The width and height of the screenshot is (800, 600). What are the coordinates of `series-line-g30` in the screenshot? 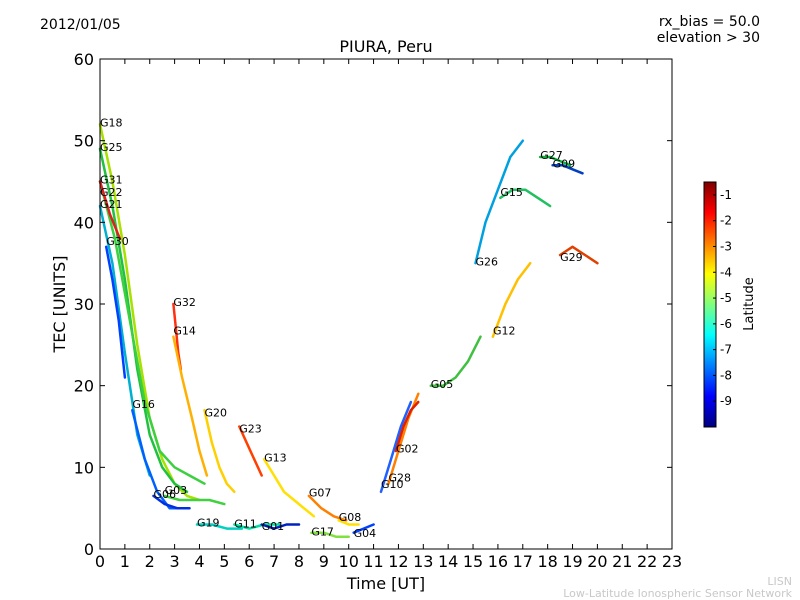 It's located at (115, 312).